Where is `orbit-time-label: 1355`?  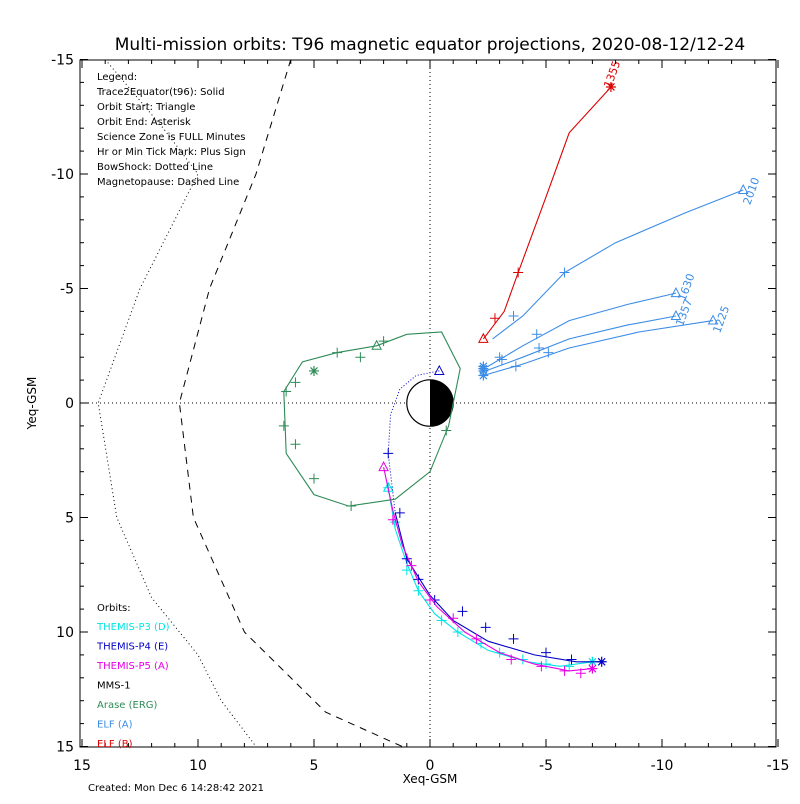
orbit-time-label: 1355 is located at coordinates (612, 74).